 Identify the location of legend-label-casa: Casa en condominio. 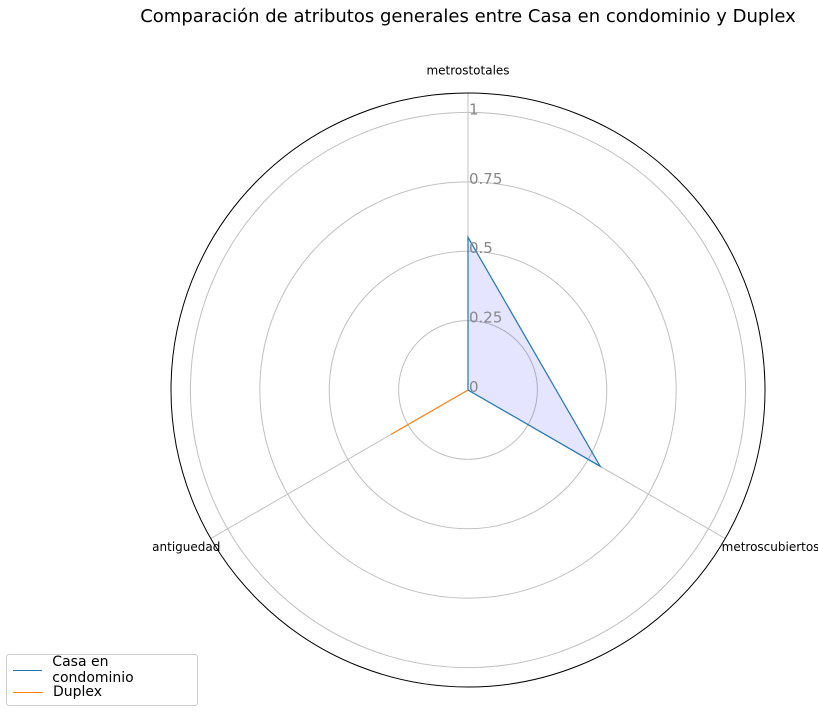
(93, 670).